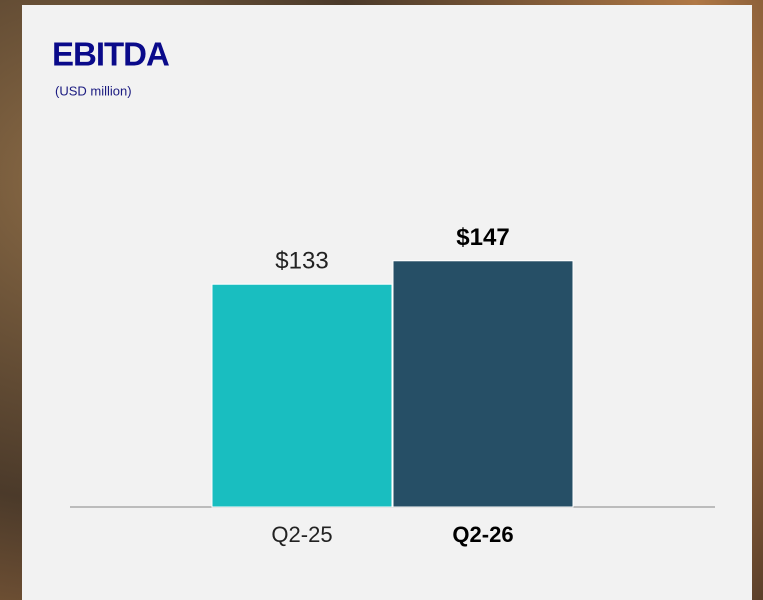 The image size is (763, 600). I want to click on chart-title: EBITDA, so click(110, 54).